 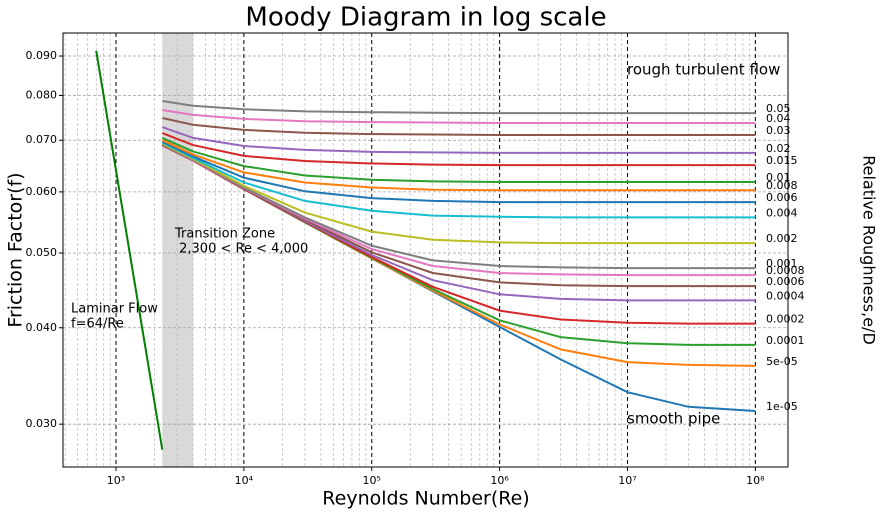 What do you see at coordinates (785, 281) in the screenshot?
I see `series-label: 0.0006` at bounding box center [785, 281].